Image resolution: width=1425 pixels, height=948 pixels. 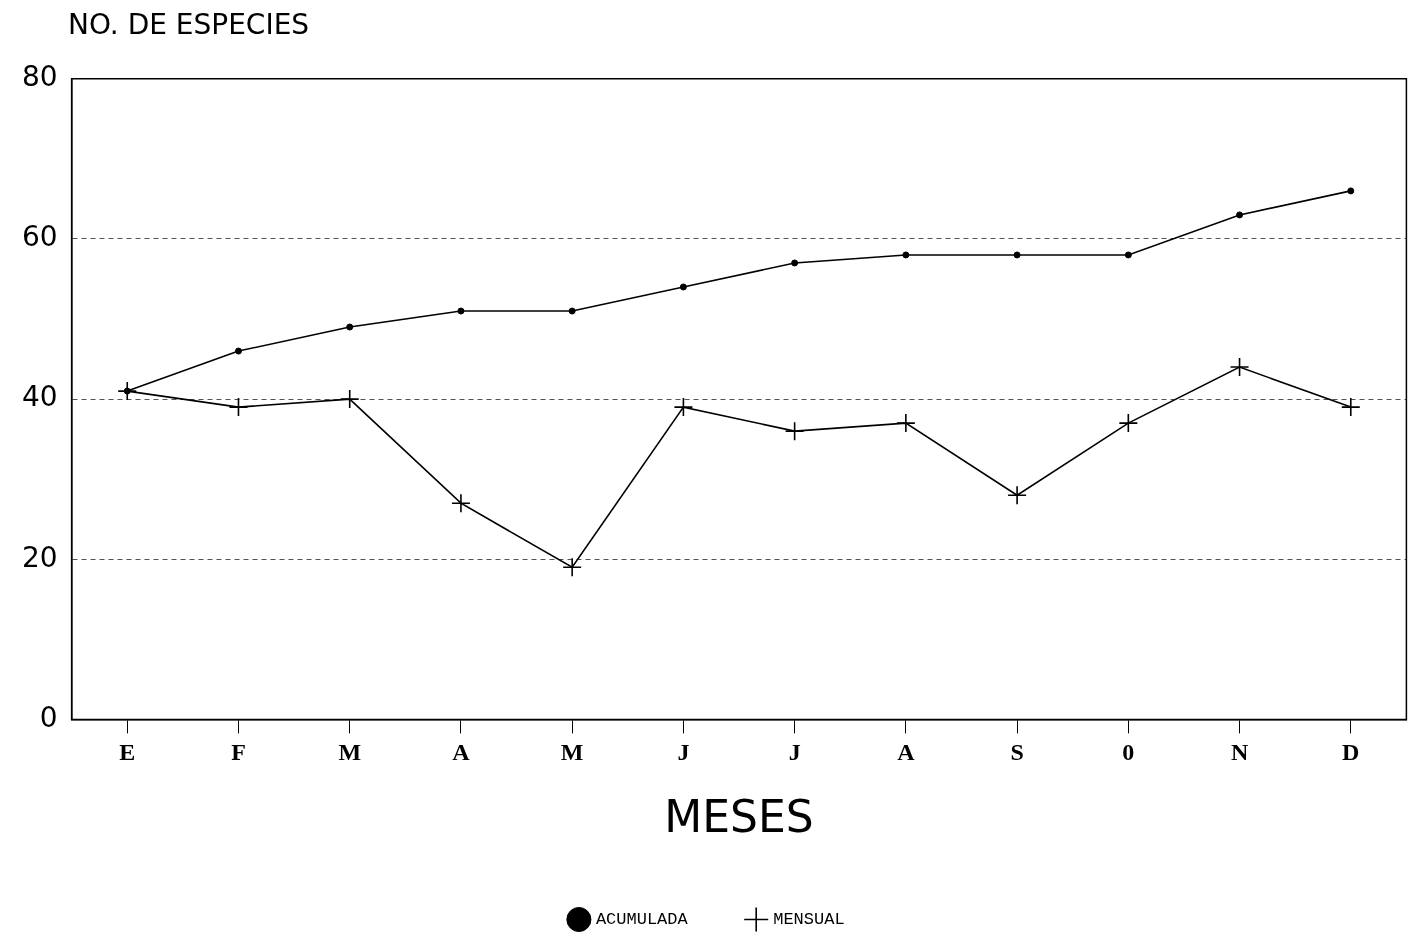 What do you see at coordinates (127, 752) in the screenshot?
I see `x-tick-label: E` at bounding box center [127, 752].